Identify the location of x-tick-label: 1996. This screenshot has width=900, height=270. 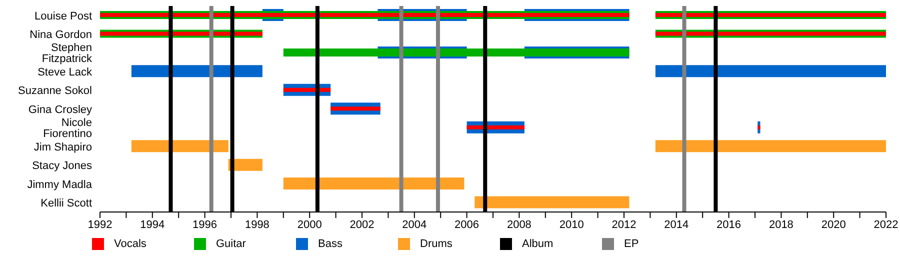
(205, 224).